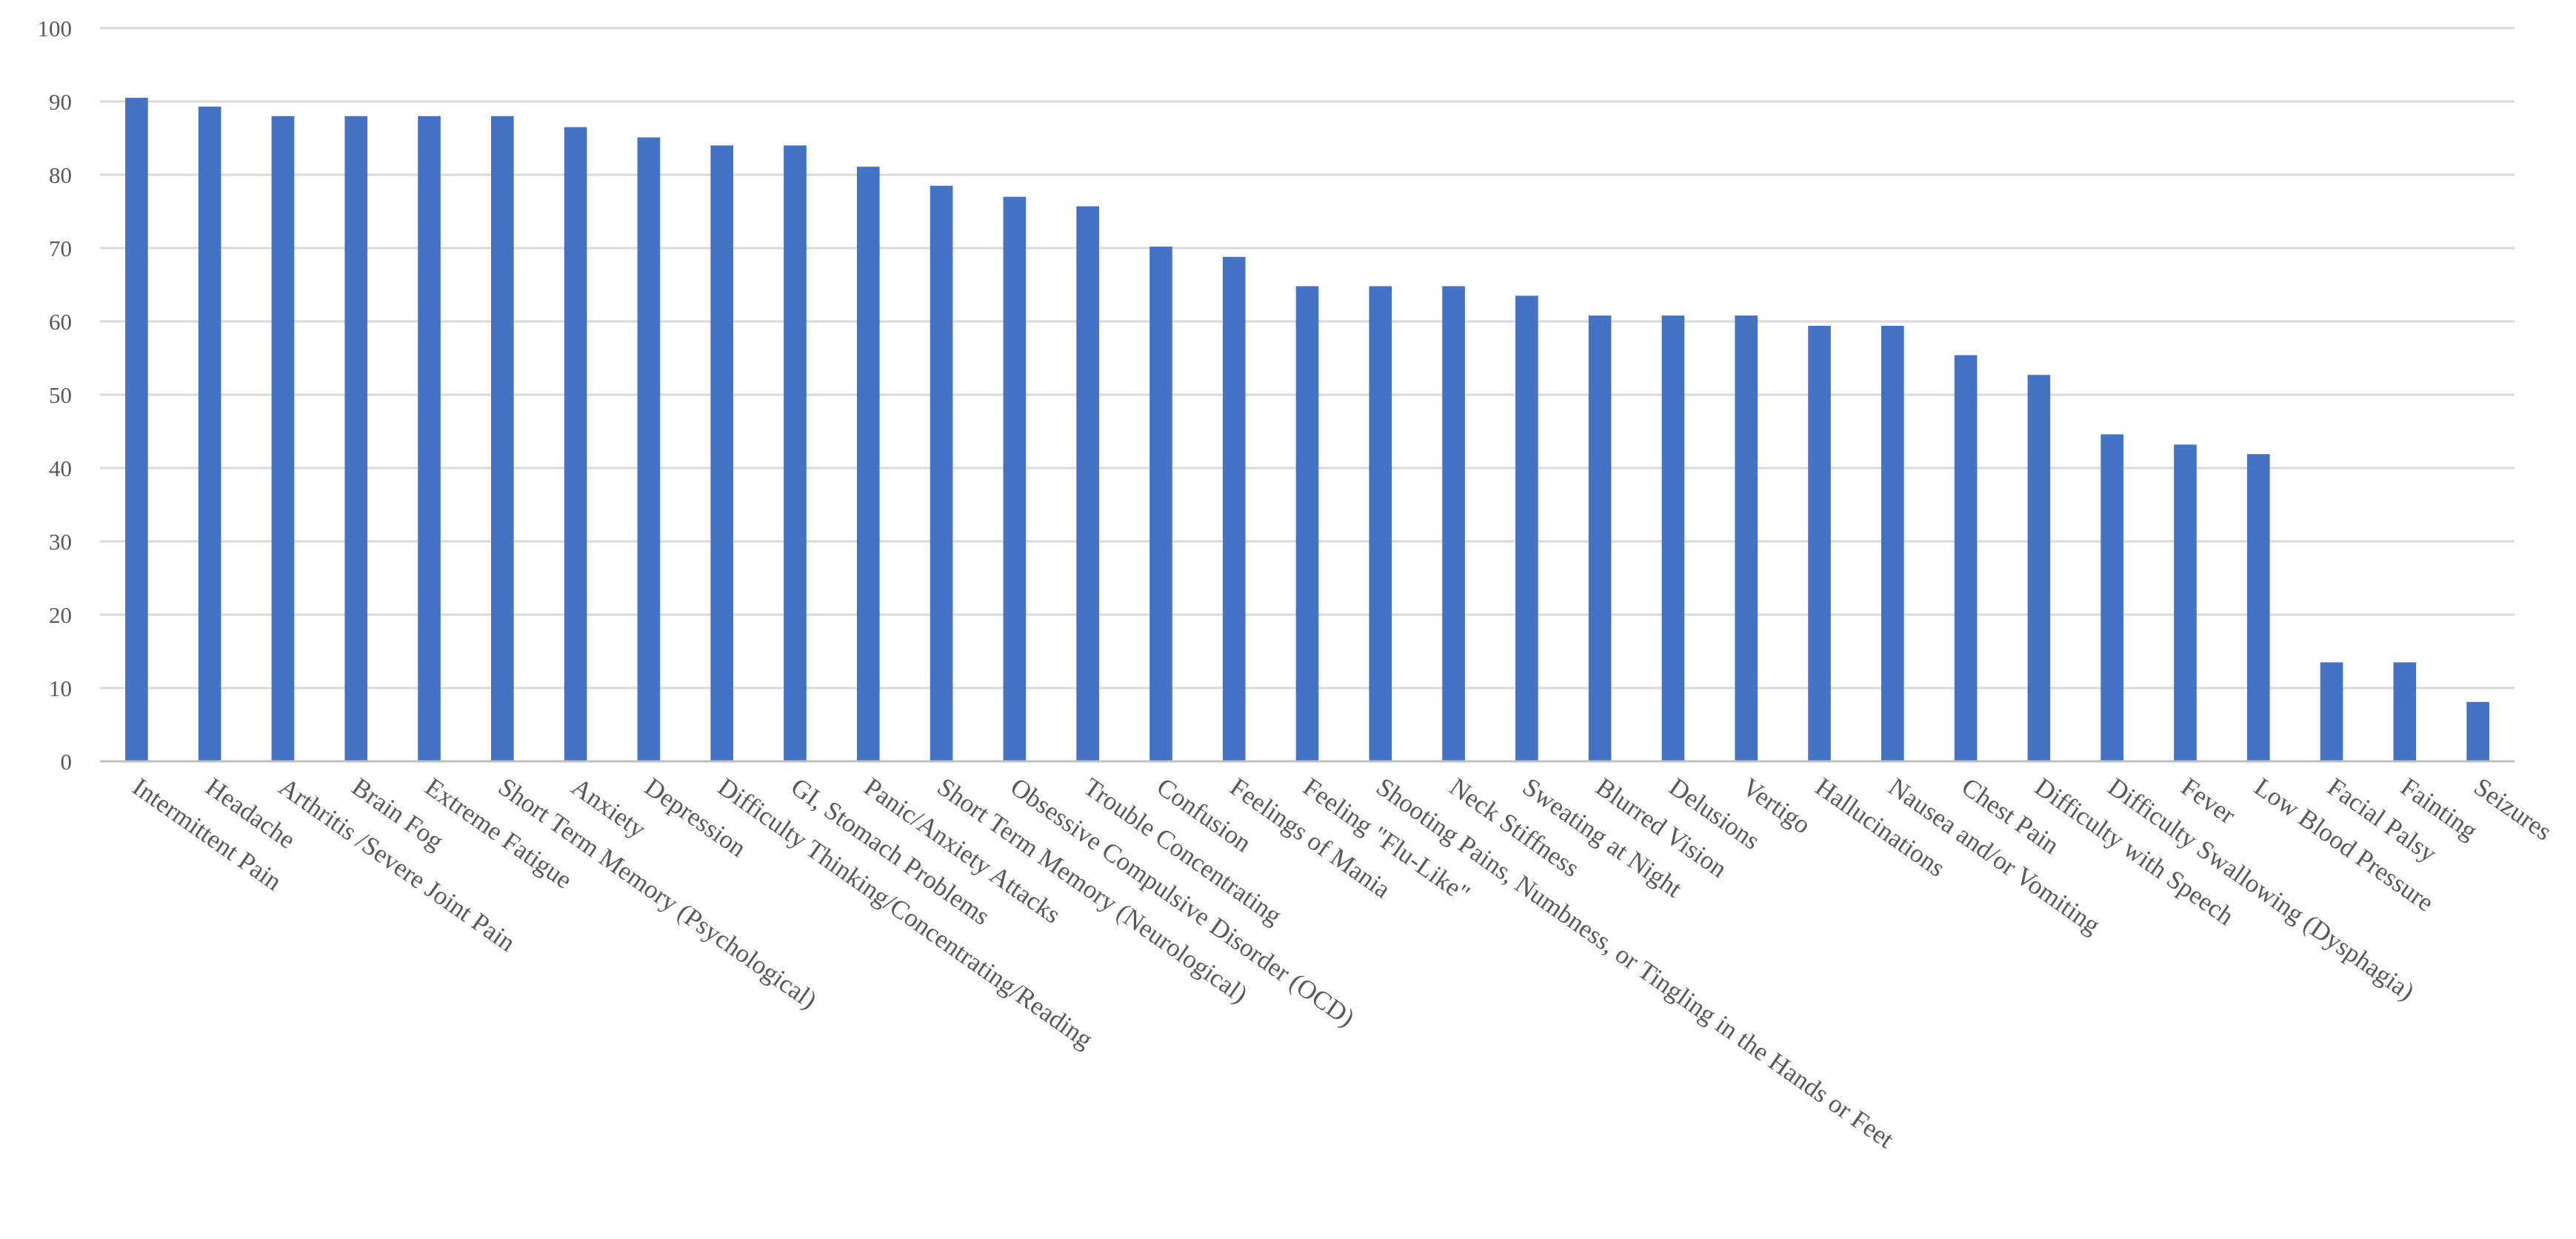  What do you see at coordinates (60, 322) in the screenshot?
I see `y-tick-label: 60` at bounding box center [60, 322].